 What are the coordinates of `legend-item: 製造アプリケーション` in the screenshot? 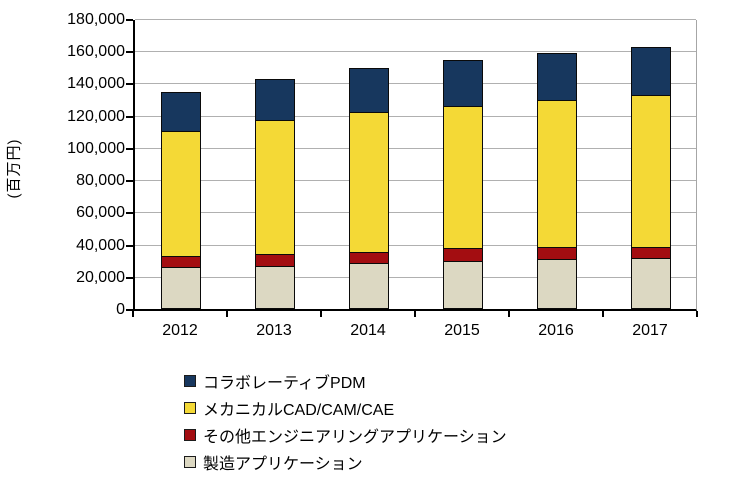 It's located at (345, 461).